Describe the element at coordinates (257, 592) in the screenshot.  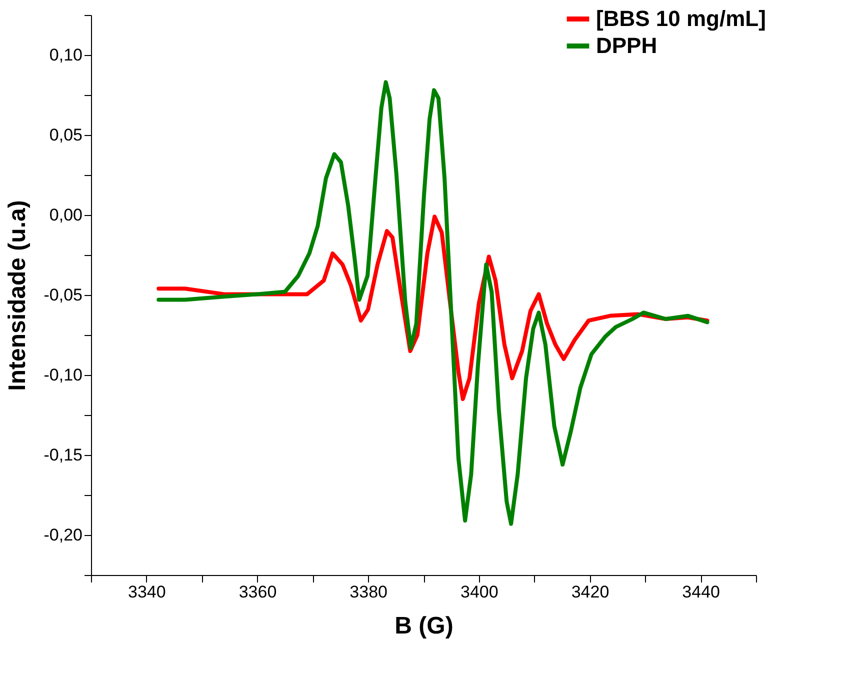
I see `x-tick-label: 3360` at that location.